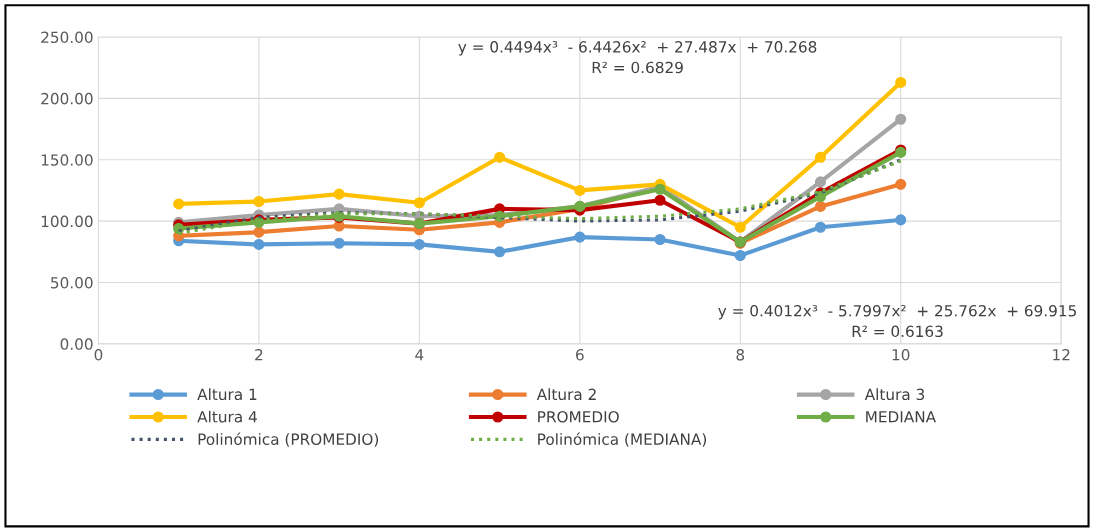  Describe the element at coordinates (72, 282) in the screenshot. I see `y-tick-label: 50.00` at that location.